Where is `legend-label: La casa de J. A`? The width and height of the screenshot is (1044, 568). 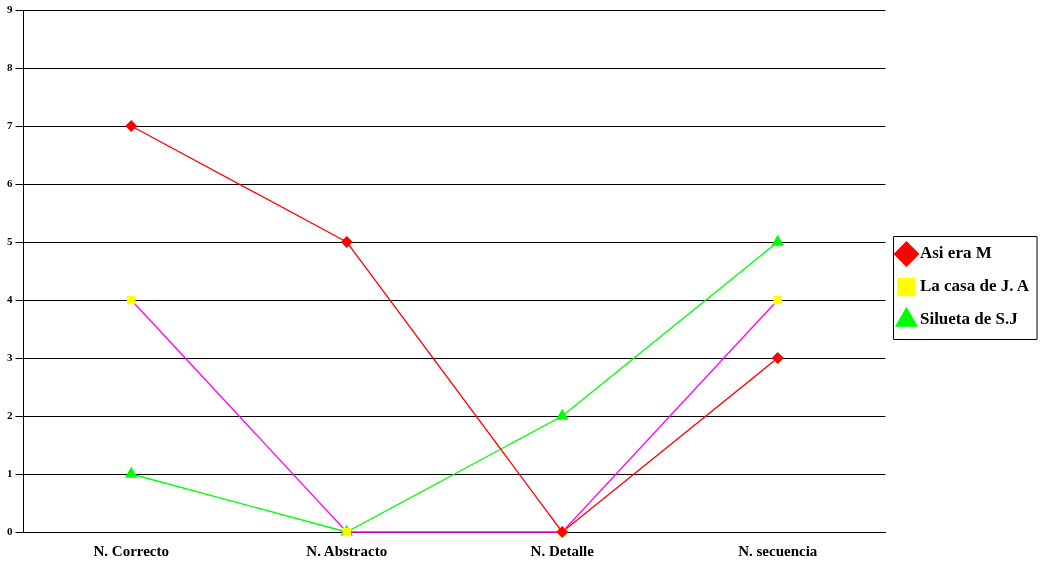 legend-label: La casa de J. A is located at coordinates (974, 286).